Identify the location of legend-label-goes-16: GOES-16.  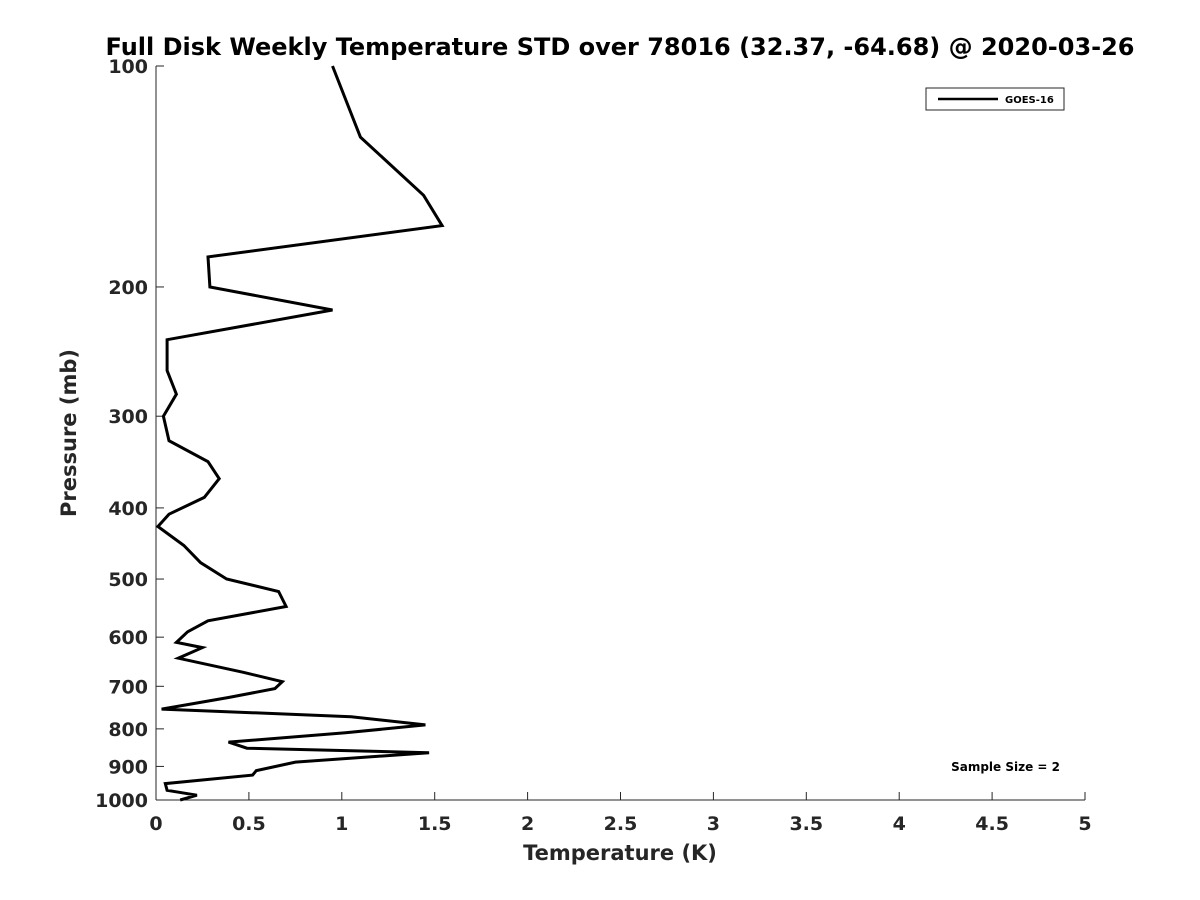
(1029, 100).